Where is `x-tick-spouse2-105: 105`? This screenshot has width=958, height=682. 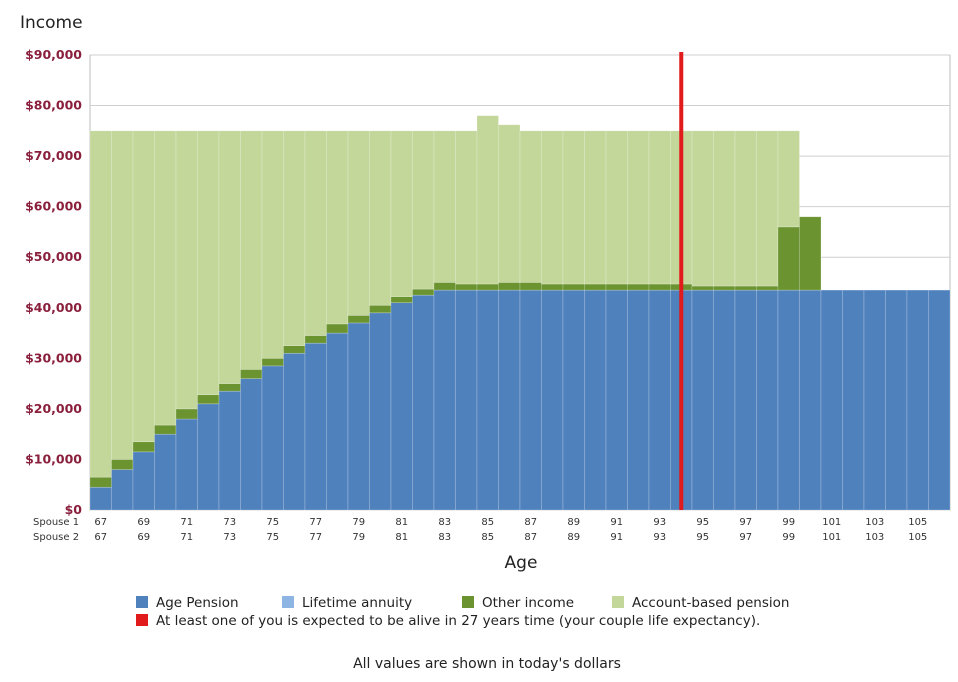 x-tick-spouse2-105: 105 is located at coordinates (917, 537).